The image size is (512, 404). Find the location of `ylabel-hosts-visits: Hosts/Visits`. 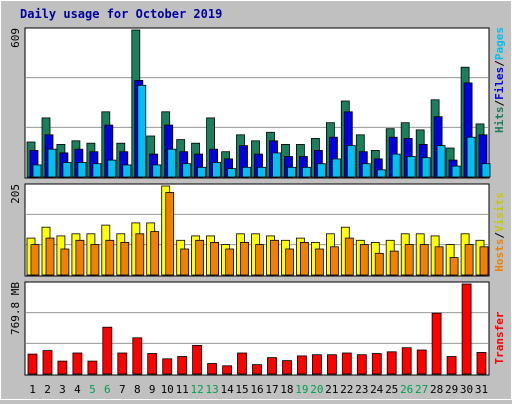

ylabel-hosts-visits: Hosts/Visits is located at coordinates (499, 232).